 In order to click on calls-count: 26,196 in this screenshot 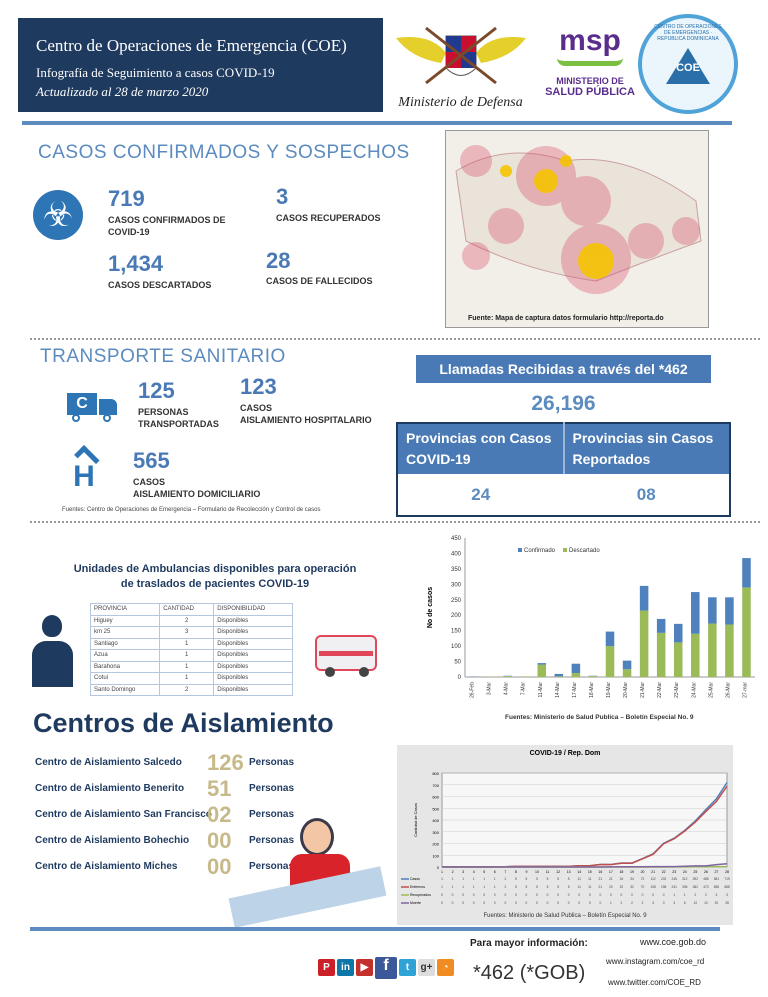, I will do `click(563, 403)`.